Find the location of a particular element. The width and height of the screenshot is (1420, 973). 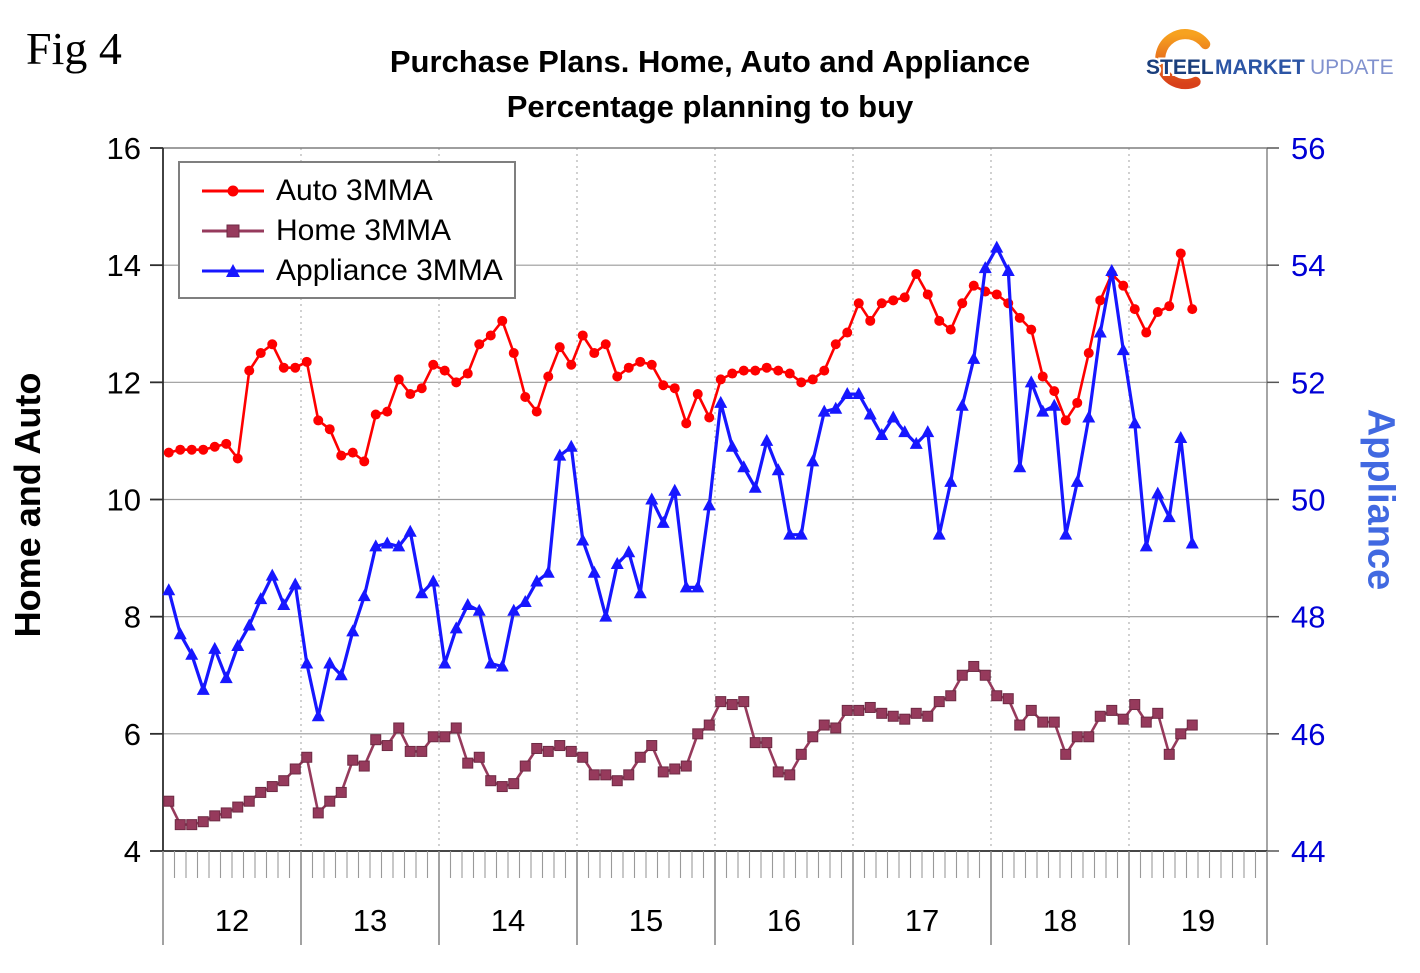

left-axis-tick-label: 10 is located at coordinates (124, 500).